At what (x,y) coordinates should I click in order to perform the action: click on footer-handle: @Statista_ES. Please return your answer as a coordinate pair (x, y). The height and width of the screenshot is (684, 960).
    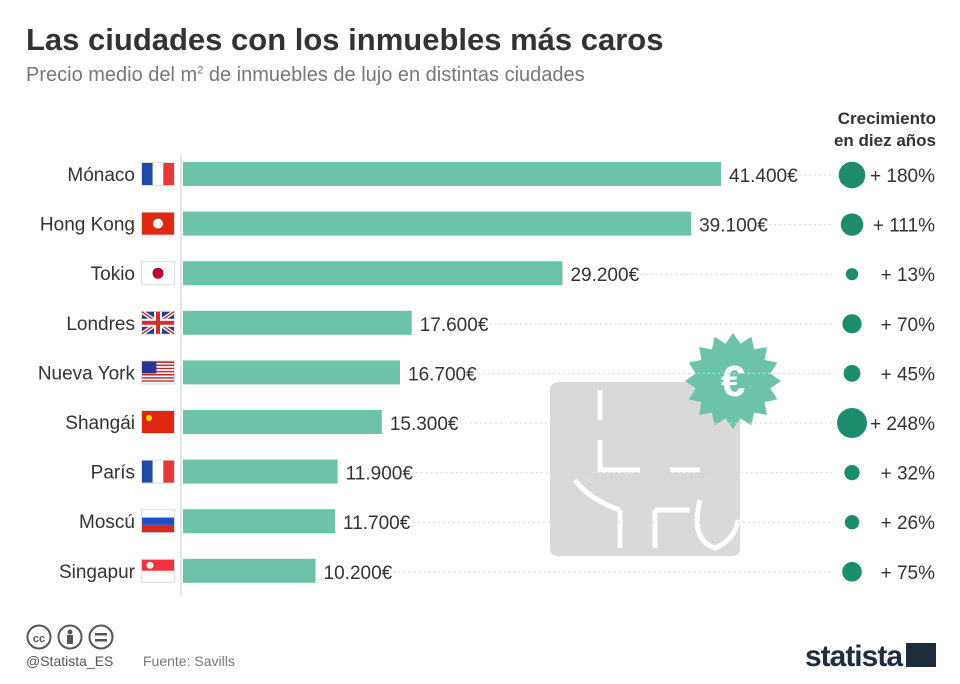
    Looking at the image, I should click on (70, 661).